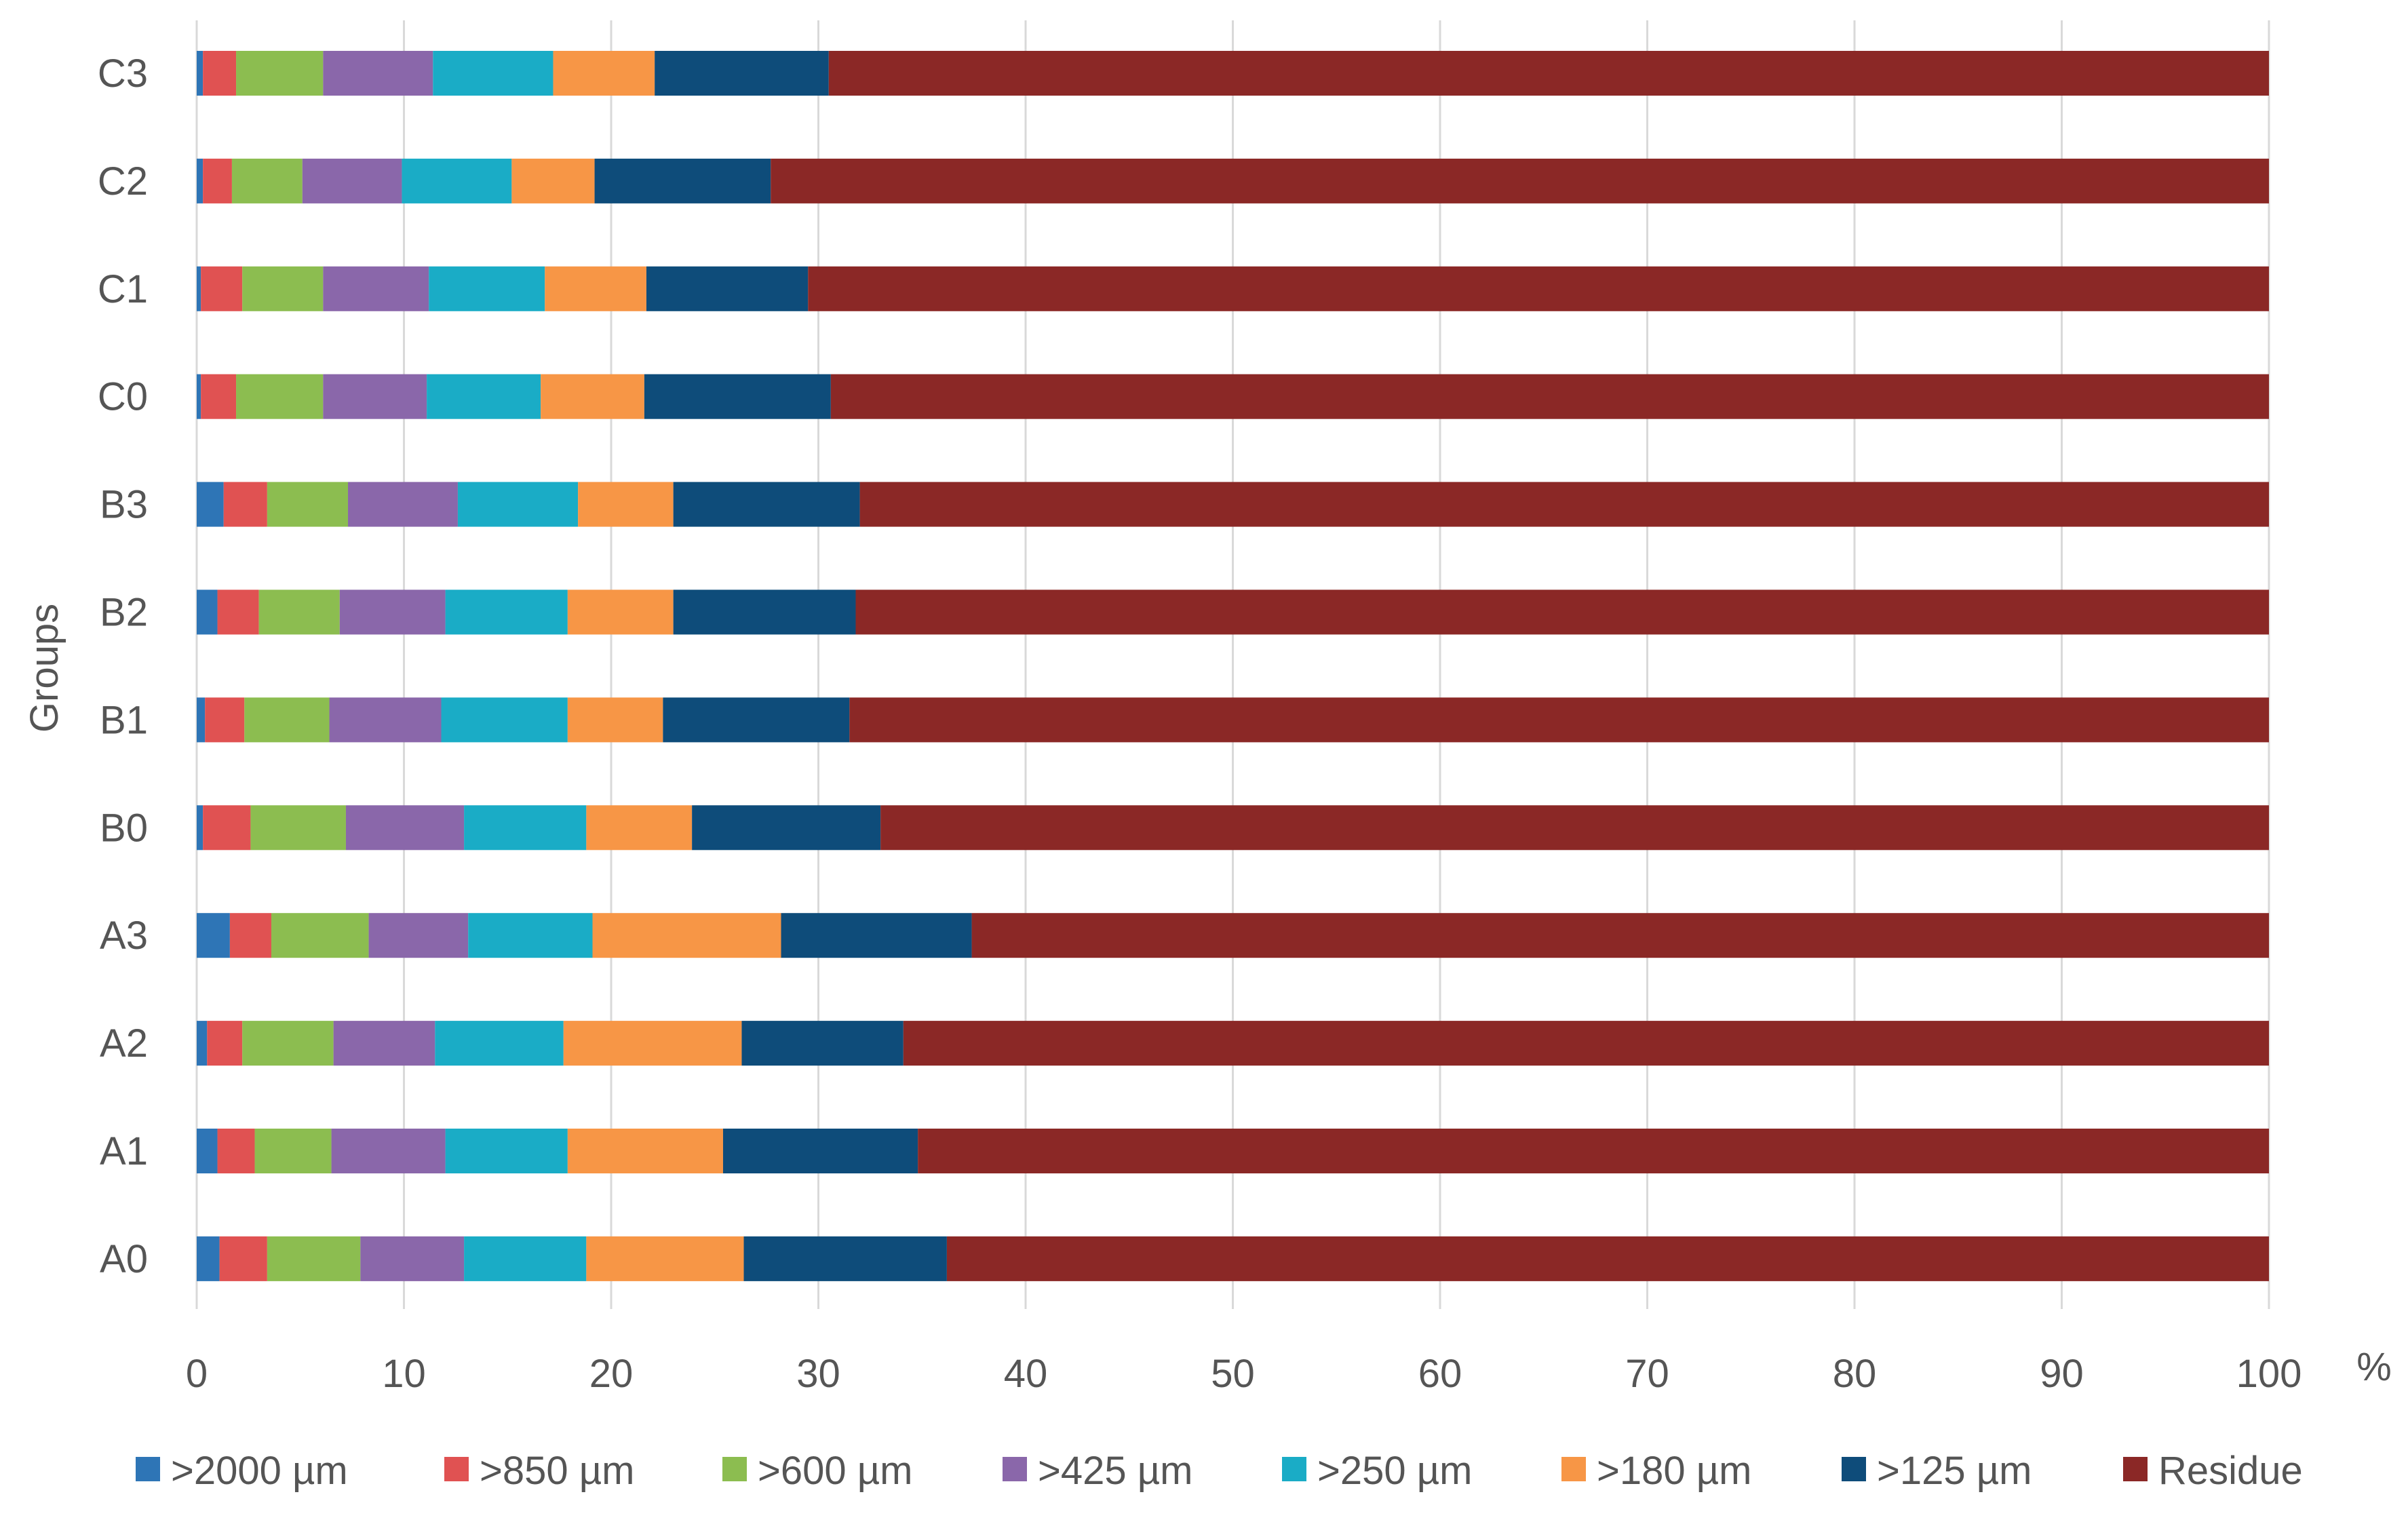 The height and width of the screenshot is (1522, 2408). Describe the element at coordinates (124, 505) in the screenshot. I see `category-label: B3` at that location.